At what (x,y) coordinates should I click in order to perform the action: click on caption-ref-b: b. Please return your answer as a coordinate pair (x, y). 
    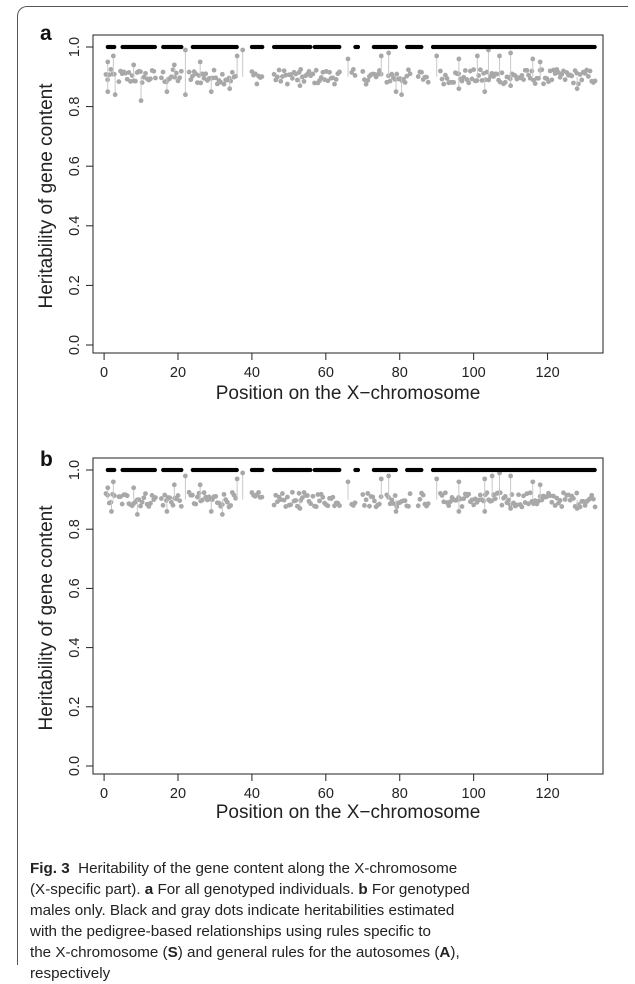
    Looking at the image, I should click on (363, 889).